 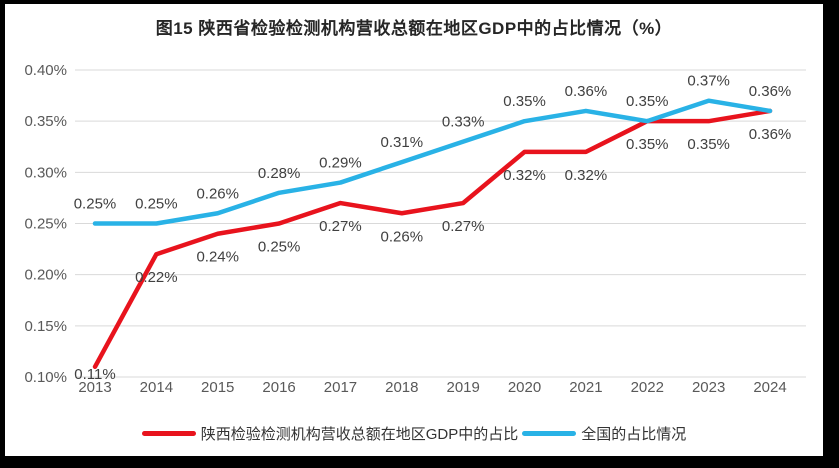 What do you see at coordinates (634, 434) in the screenshot?
I see `legend-label-national: 全国的占比情况` at bounding box center [634, 434].